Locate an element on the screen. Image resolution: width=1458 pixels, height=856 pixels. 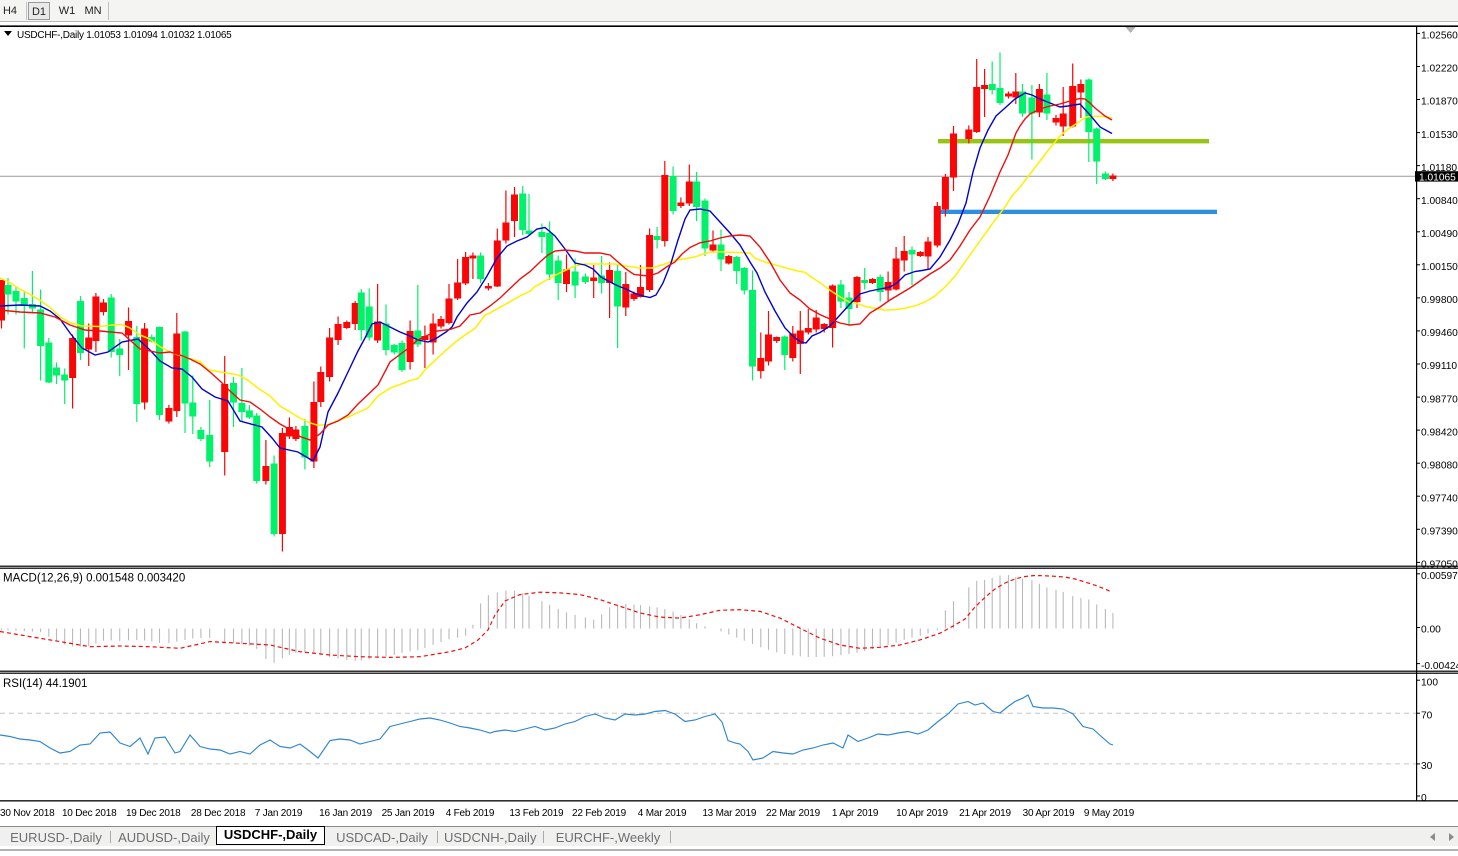
svg-text: 4 Feb 2019 is located at coordinates (470, 813).